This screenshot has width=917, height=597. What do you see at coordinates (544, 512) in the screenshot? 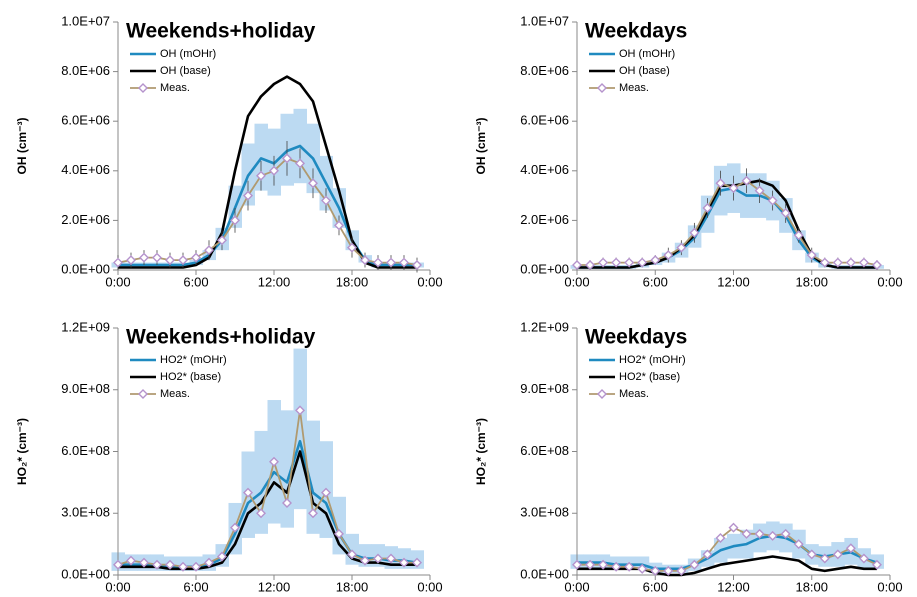
I see `y-tick-label: 3.0E+08` at bounding box center [544, 512].